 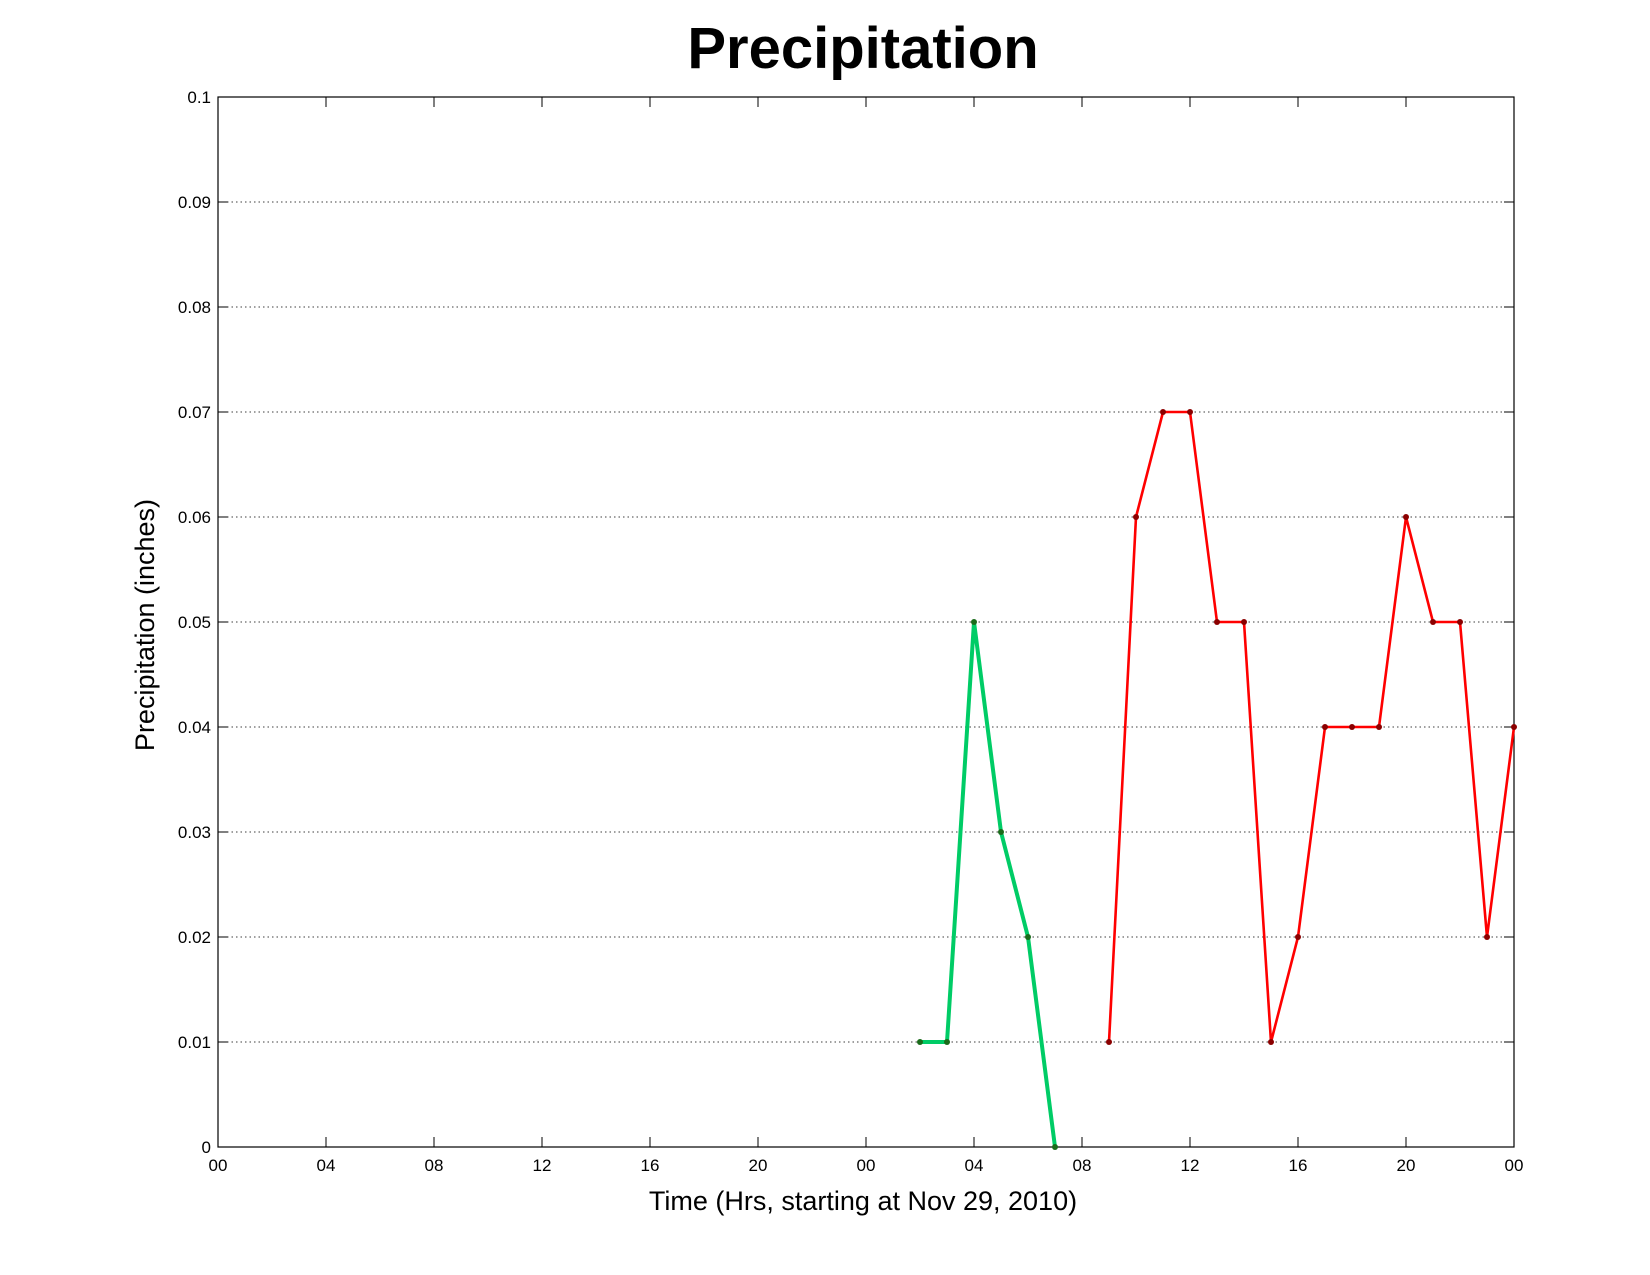 I want to click on y-tick-label: 0.05, so click(x=194, y=622).